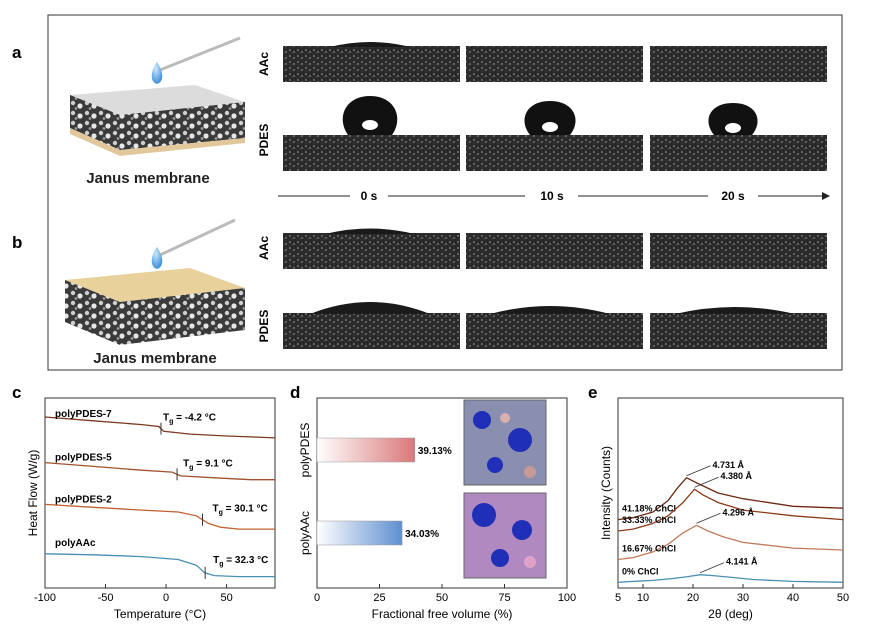  What do you see at coordinates (733, 196) in the screenshot?
I see `time-label-20: 20 s` at bounding box center [733, 196].